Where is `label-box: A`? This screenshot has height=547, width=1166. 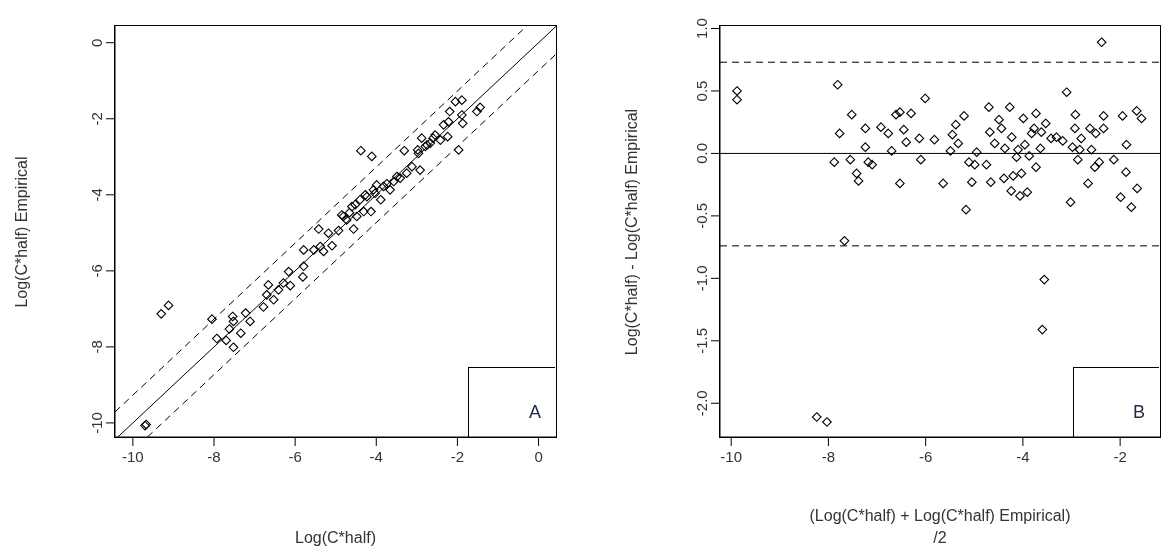 label-box: A is located at coordinates (511, 402).